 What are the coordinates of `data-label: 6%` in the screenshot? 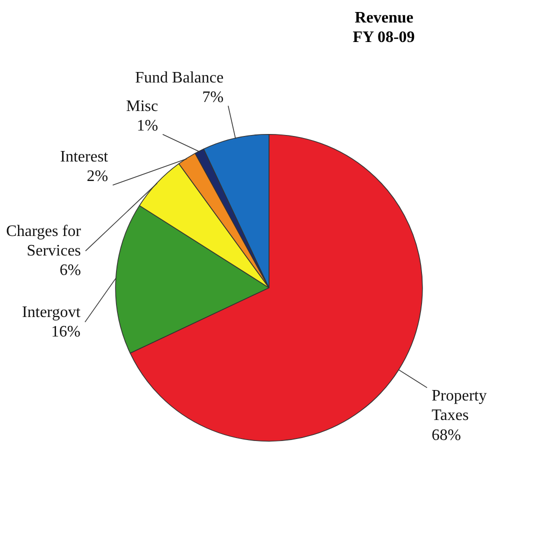 It's located at (70, 270).